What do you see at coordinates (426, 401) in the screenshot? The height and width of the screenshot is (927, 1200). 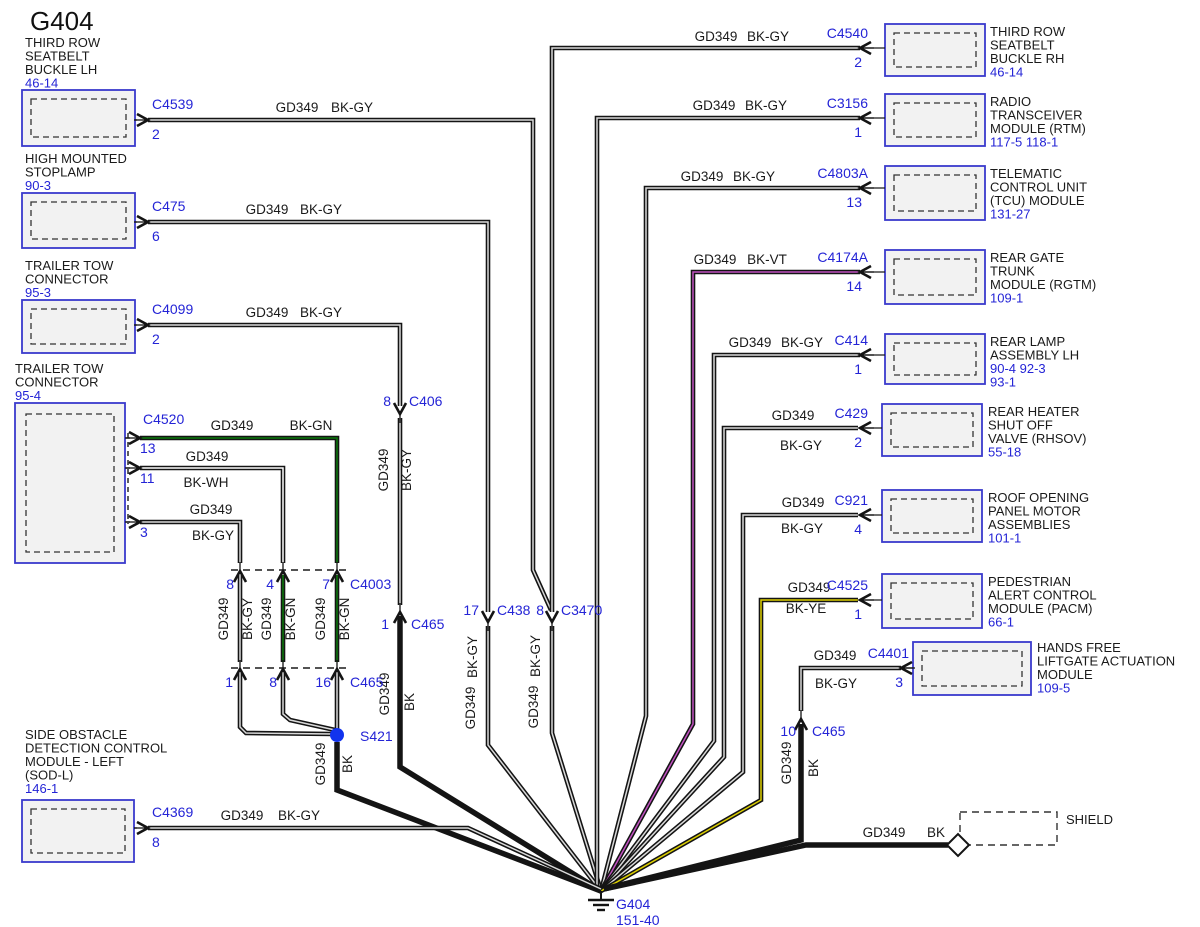 I see `connector-id-link: C406` at bounding box center [426, 401].